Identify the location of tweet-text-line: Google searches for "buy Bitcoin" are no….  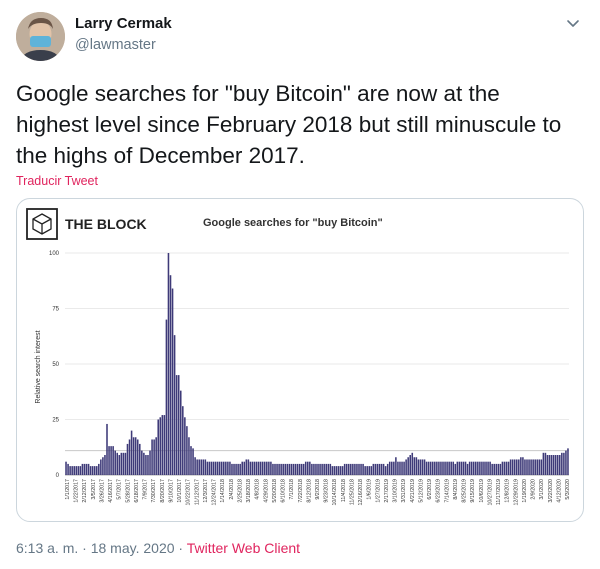
(258, 93).